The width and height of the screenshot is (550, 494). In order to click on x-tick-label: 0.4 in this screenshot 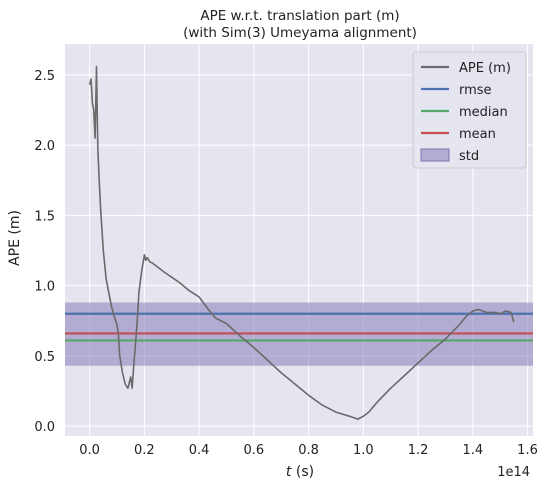, I will do `click(199, 450)`.